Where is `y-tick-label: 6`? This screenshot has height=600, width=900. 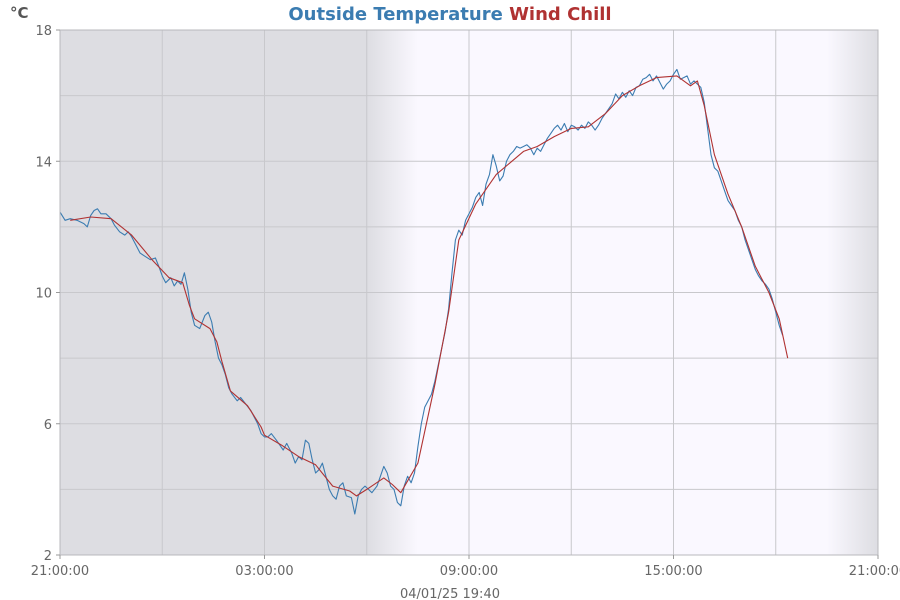 y-tick-label: 6 is located at coordinates (48, 425).